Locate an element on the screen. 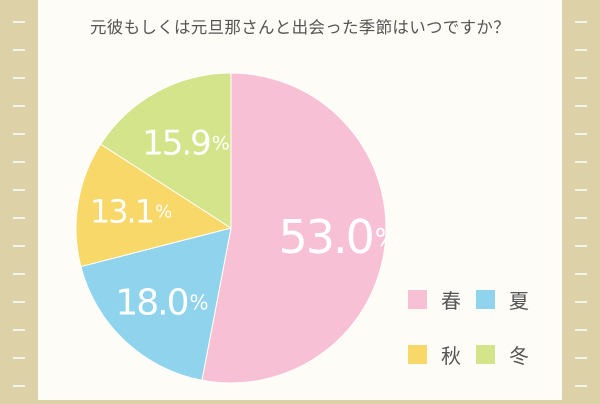  pie-slice-autumn is located at coordinates (154, 205).